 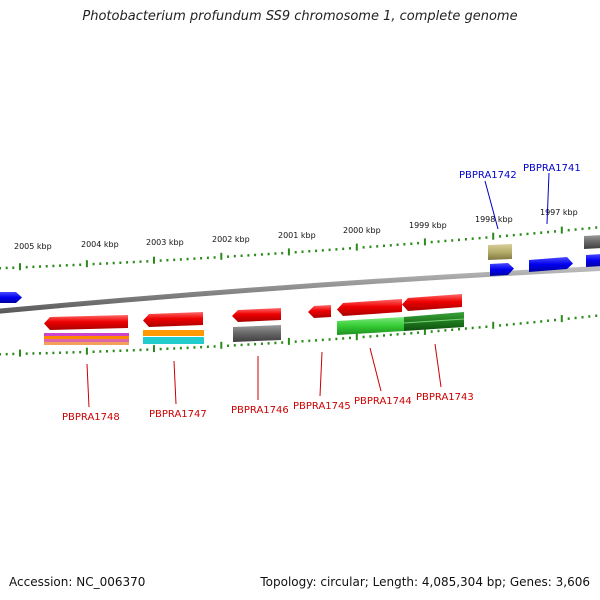 What do you see at coordinates (91, 417) in the screenshot?
I see `gene-label: PBPRA1748` at bounding box center [91, 417].